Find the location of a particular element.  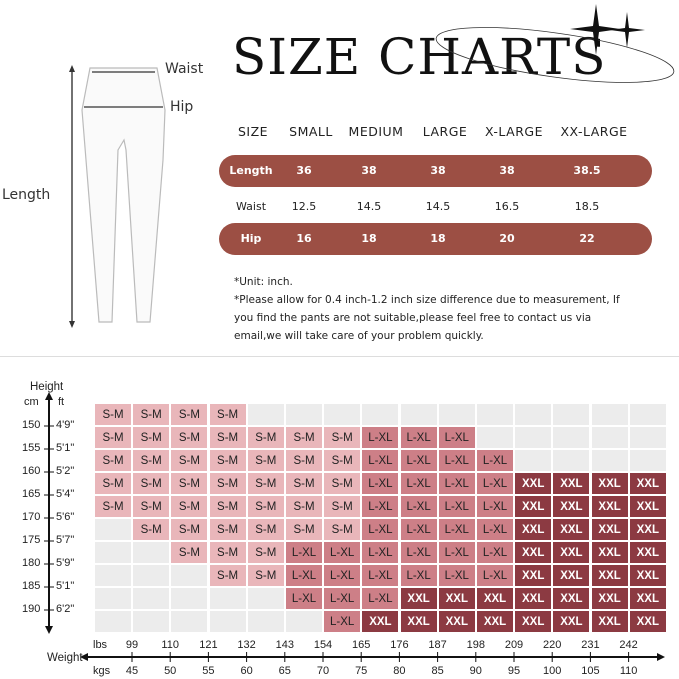

weight-kg-label: 65 is located at coordinates (284, 671).